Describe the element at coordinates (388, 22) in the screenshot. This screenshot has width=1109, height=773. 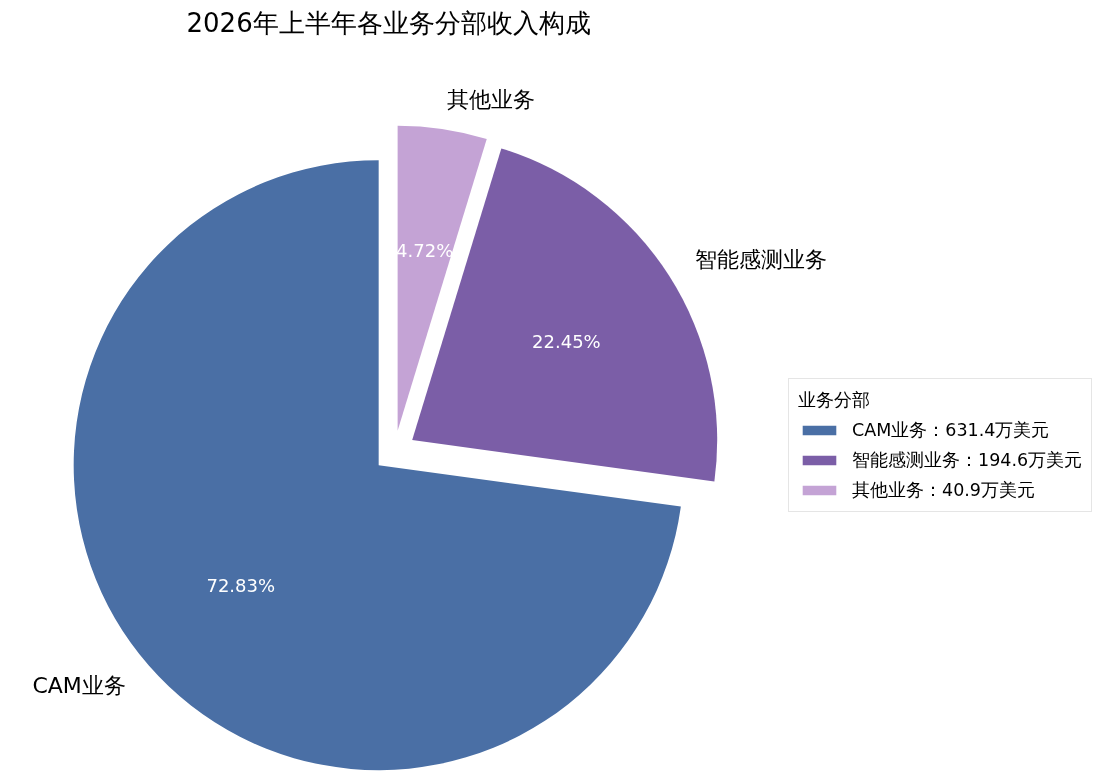
I see `chart-title: 2026年上半年各业务分部收入构成` at that location.